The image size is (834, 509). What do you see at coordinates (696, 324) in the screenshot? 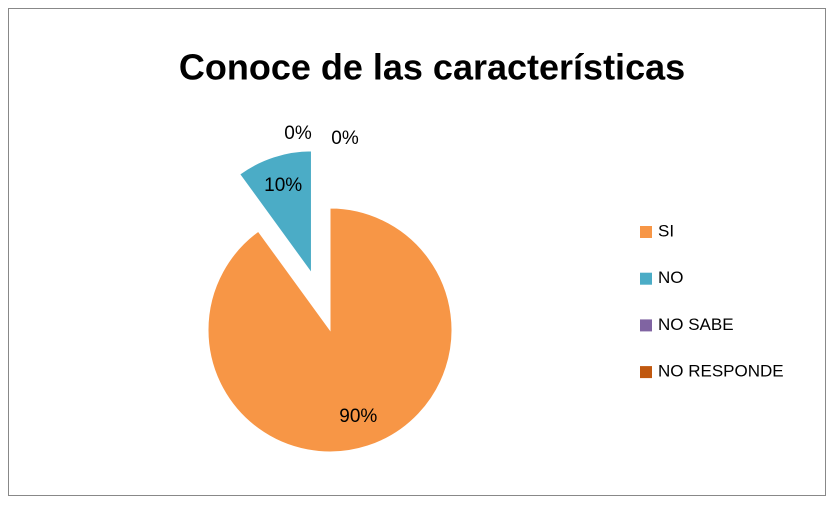
I see `legend-label: NO SABE` at bounding box center [696, 324].